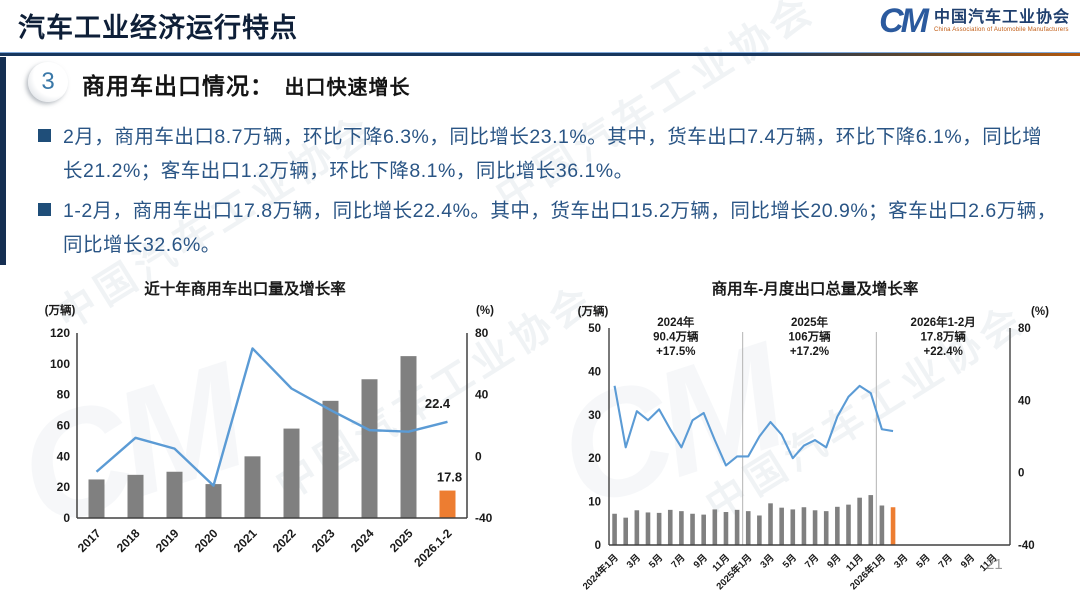  I want to click on year-annotation: 2024年, so click(676, 322).